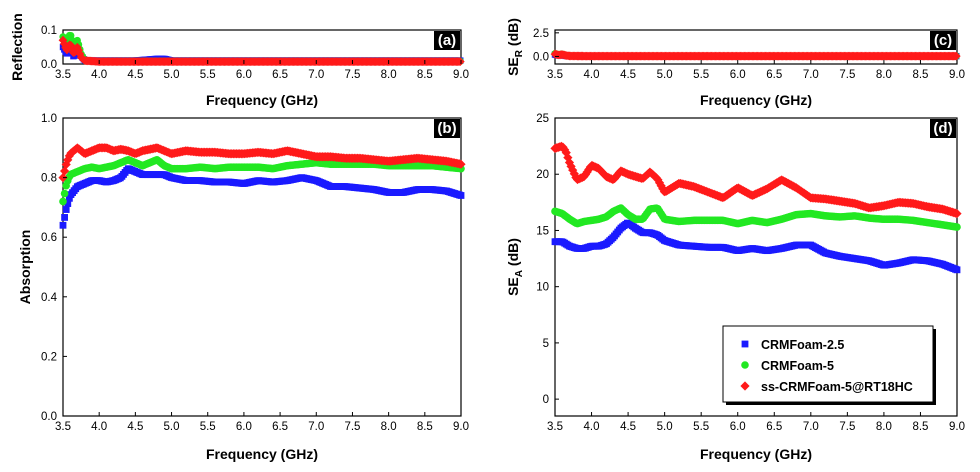 Image resolution: width=980 pixels, height=472 pixels. Describe the element at coordinates (802, 345) in the screenshot. I see `legend-label: CRMFoam-2.5` at that location.